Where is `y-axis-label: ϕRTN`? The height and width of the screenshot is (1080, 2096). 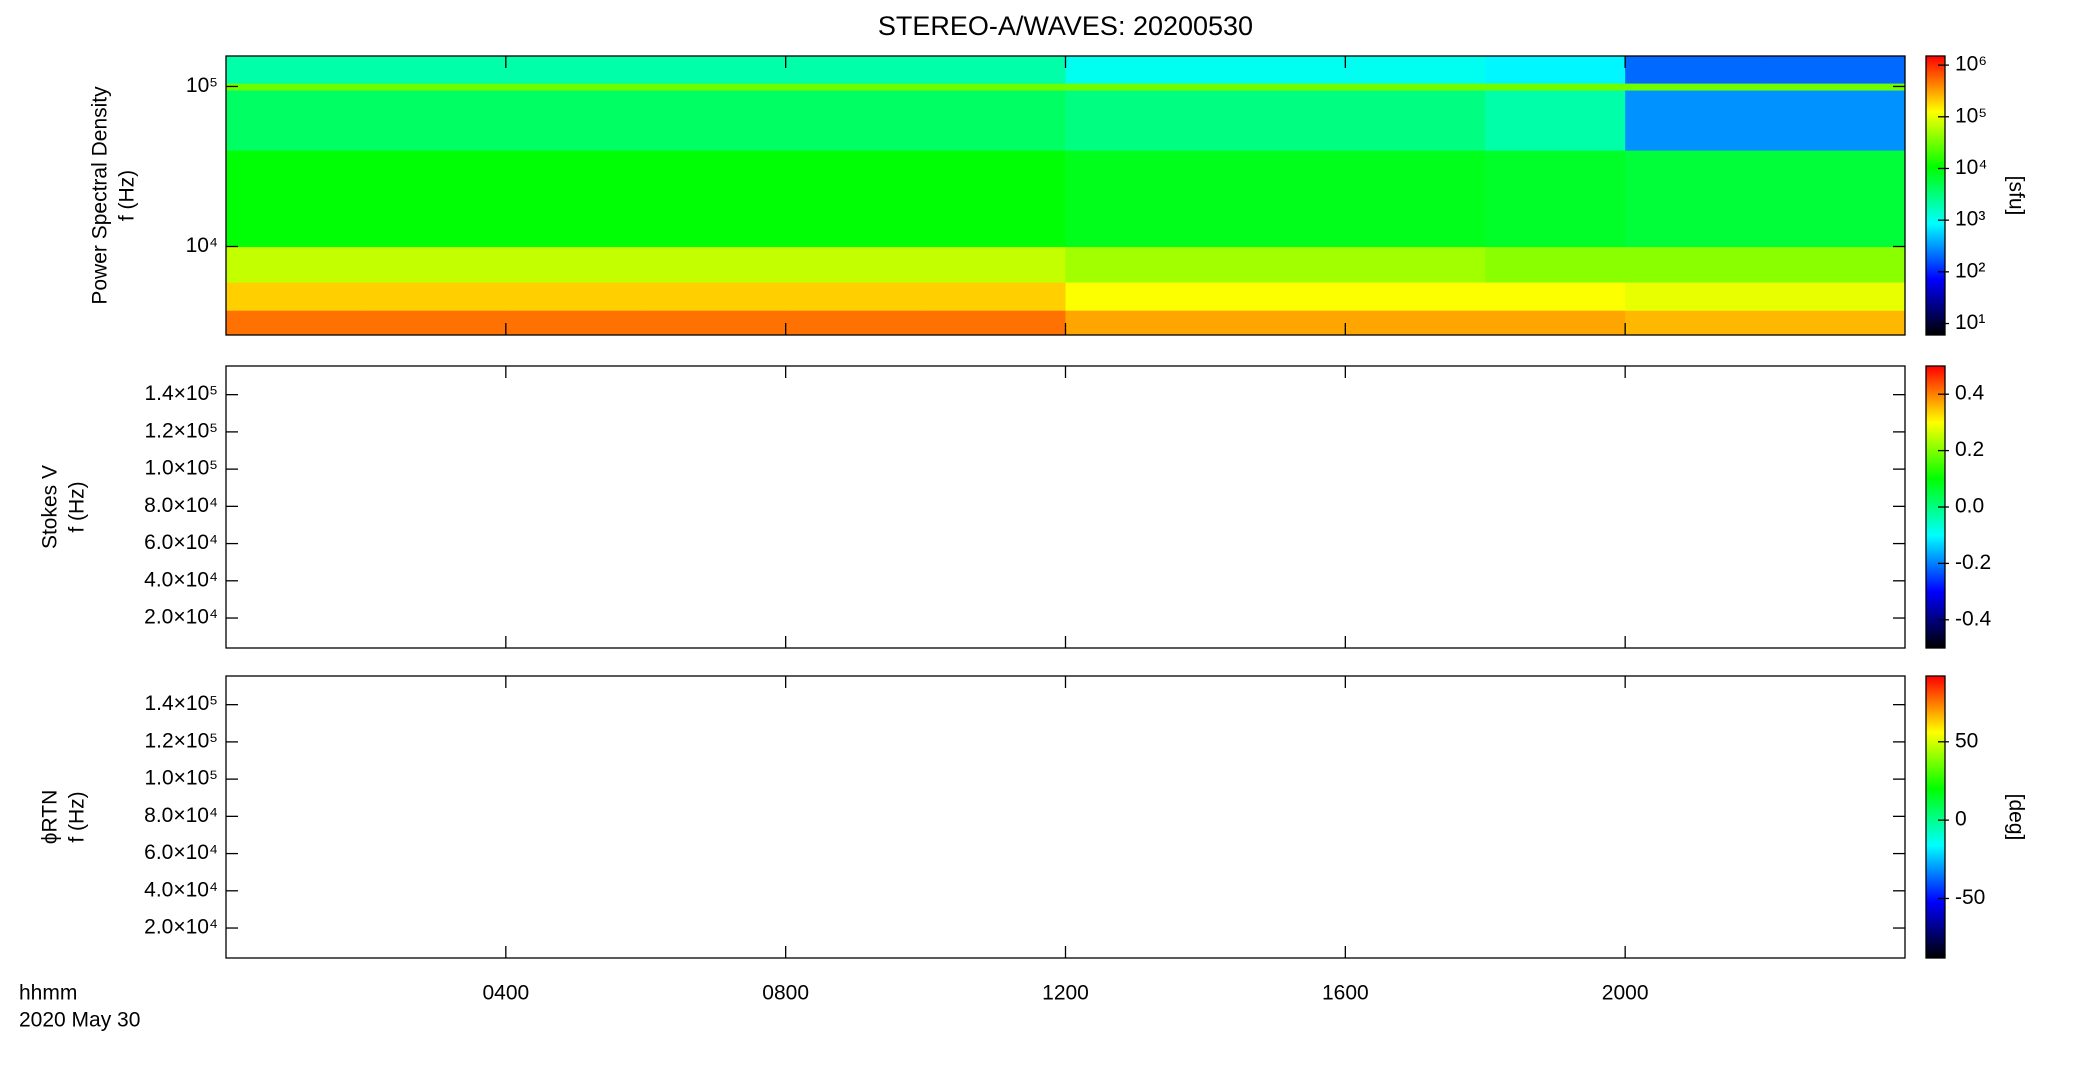 y-axis-label: ϕRTN is located at coordinates (50, 817).